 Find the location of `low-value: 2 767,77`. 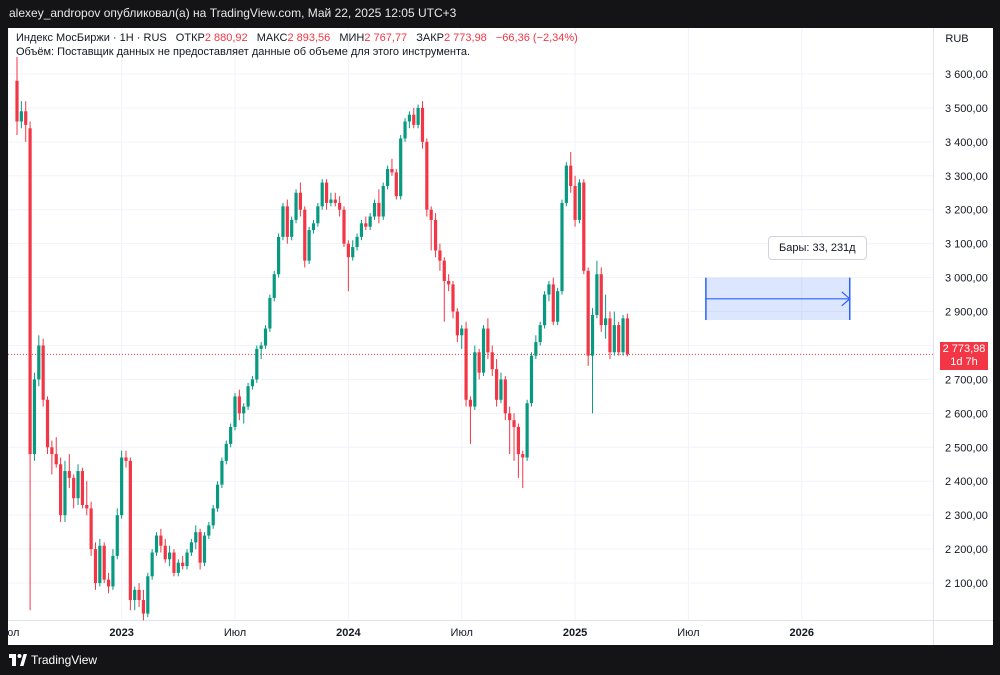

low-value: 2 767,77 is located at coordinates (386, 38).